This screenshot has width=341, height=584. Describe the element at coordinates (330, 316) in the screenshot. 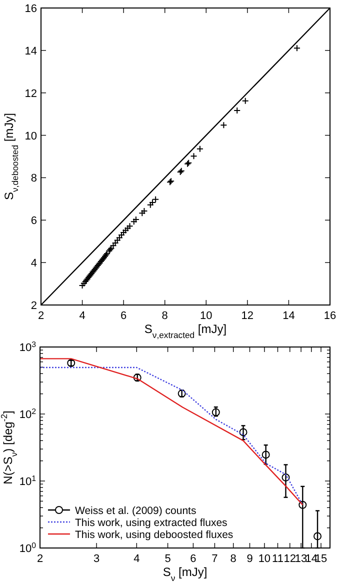

I see `x-tick-label: 16` at that location.